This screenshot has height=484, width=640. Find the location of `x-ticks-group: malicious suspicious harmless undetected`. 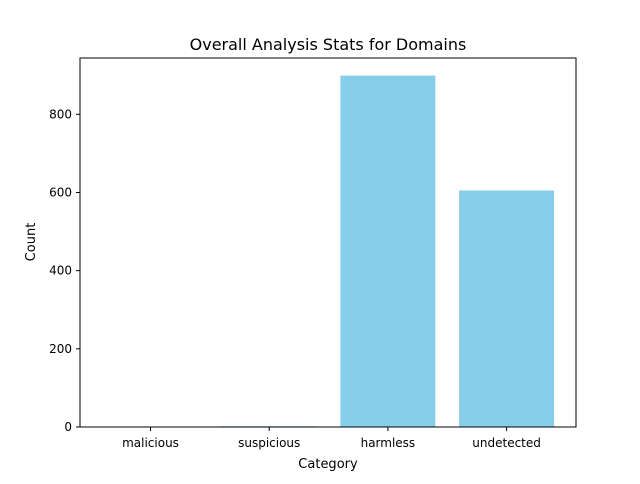

x-ticks-group: malicious suspicious harmless undetected is located at coordinates (331, 438).